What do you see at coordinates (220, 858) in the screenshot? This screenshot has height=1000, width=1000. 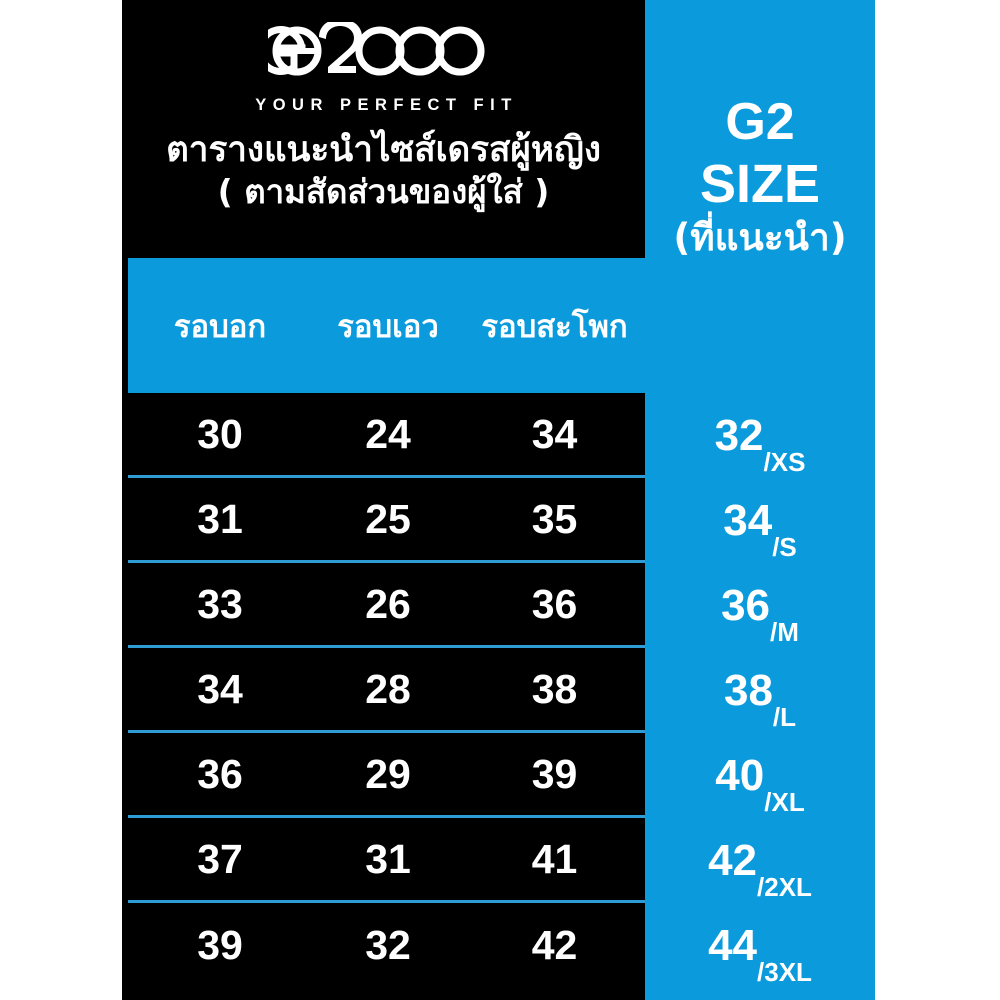 I see `cell-bust: 37` at bounding box center [220, 858].